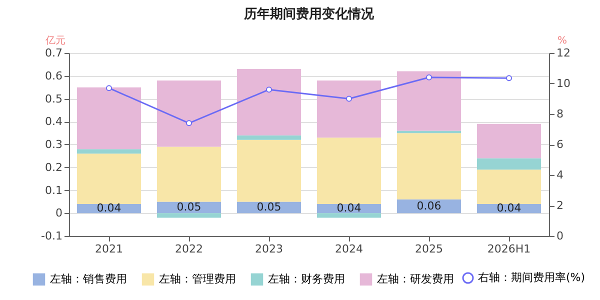  What do you see at coordinates (197, 279) in the screenshot?
I see `legend-label: 左轴：管理费用` at bounding box center [197, 279].